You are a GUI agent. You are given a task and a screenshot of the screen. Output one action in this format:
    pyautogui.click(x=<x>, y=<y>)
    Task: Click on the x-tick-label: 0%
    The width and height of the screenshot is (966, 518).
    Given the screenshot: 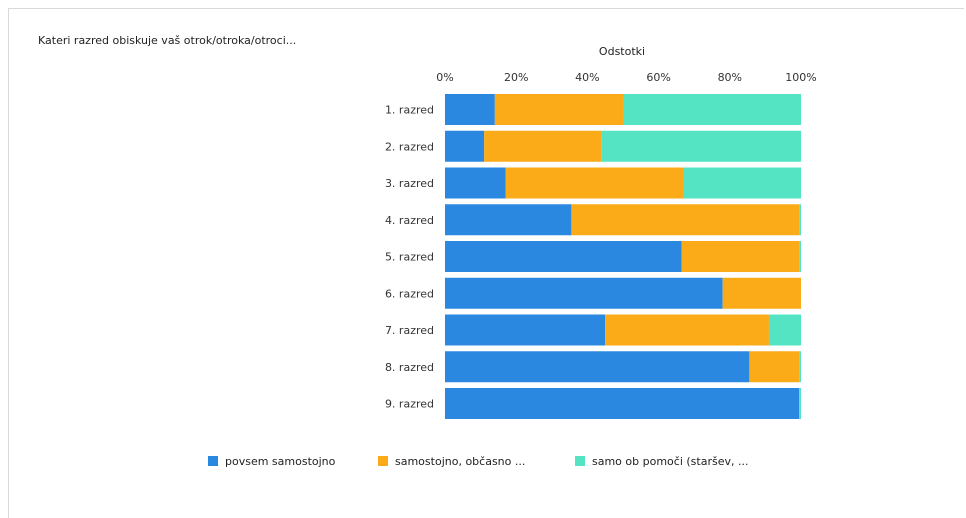 What is the action you would take?
    pyautogui.click(x=444, y=77)
    